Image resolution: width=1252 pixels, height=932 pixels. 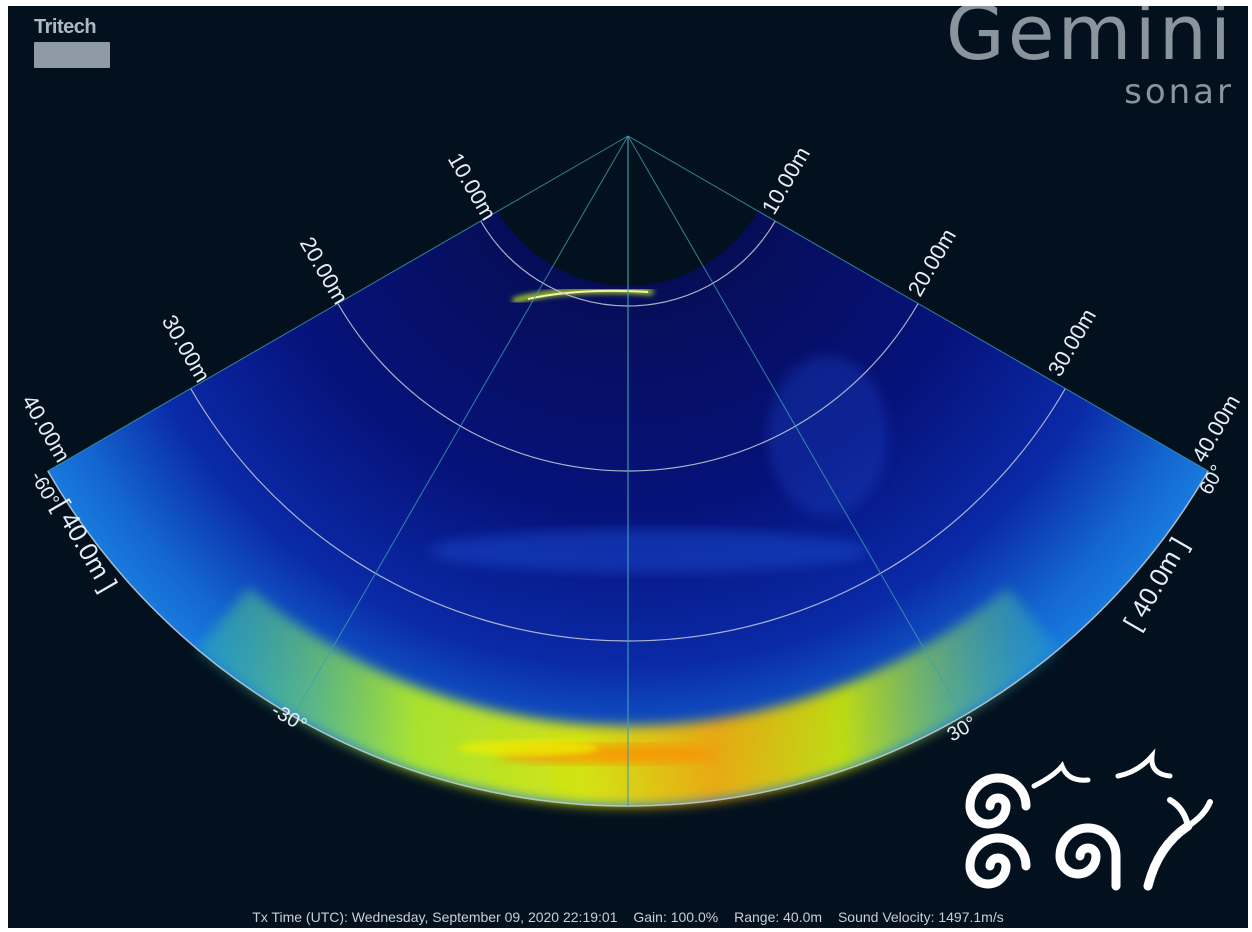 I want to click on ring-label-right-20: 20.00m, so click(x=932, y=262).